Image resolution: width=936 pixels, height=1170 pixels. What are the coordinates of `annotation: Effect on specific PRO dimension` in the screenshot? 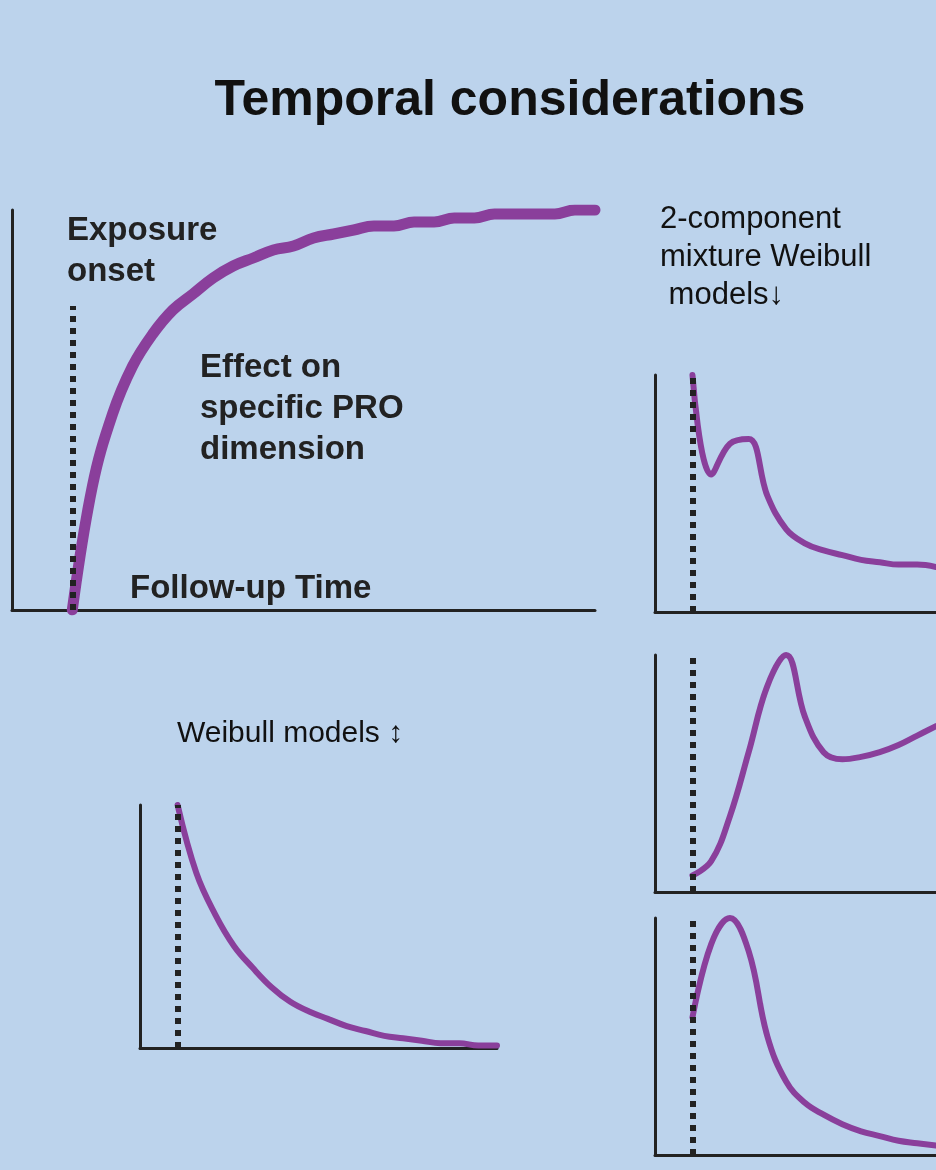 It's located at (306, 406).